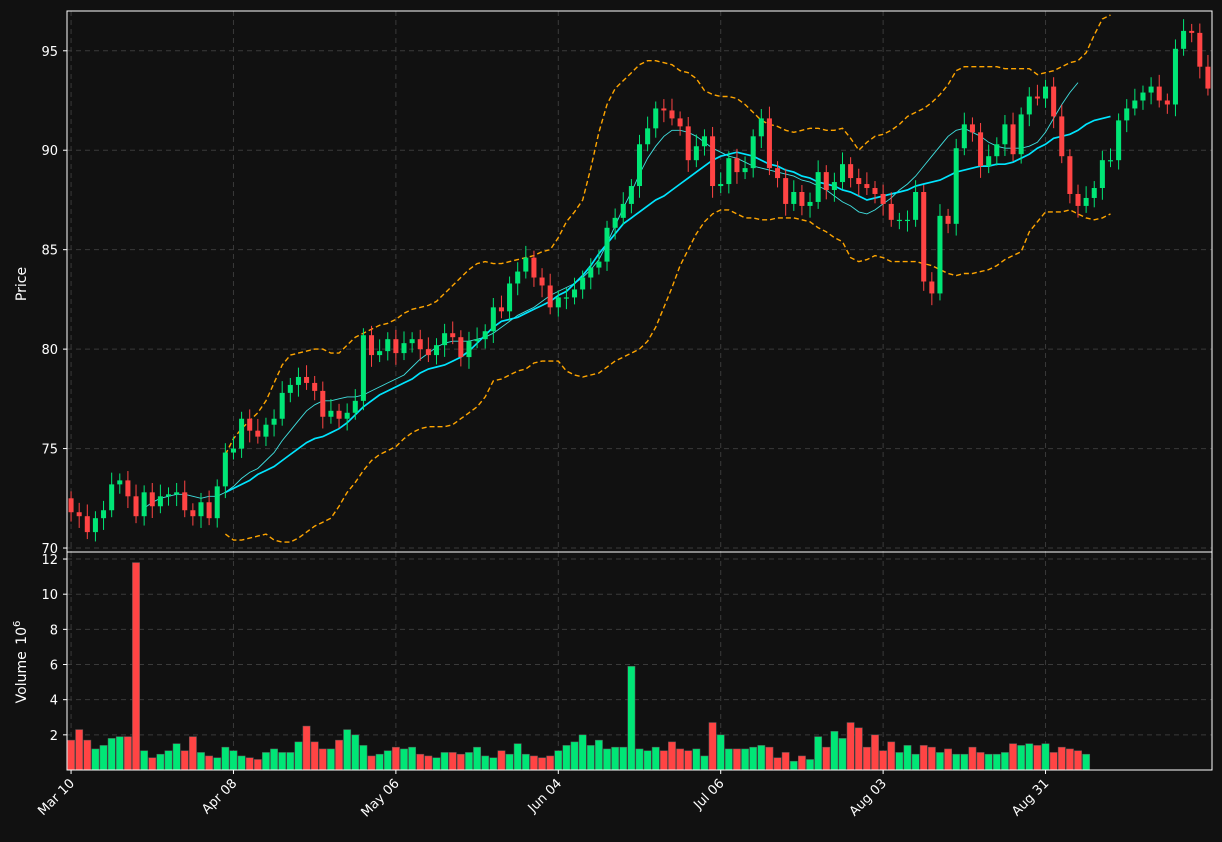 The height and width of the screenshot is (842, 1222). What do you see at coordinates (54, 630) in the screenshot?
I see `volume-tick-label: 8` at bounding box center [54, 630].